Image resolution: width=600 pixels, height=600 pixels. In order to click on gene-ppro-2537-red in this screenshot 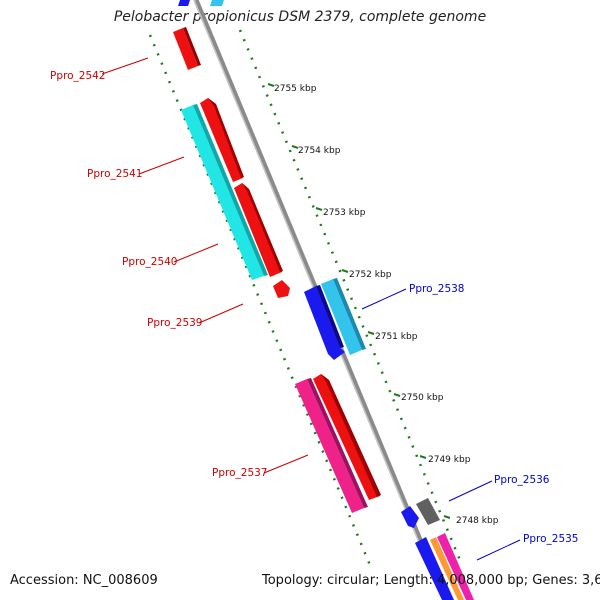, I will do `click(346, 437)`.